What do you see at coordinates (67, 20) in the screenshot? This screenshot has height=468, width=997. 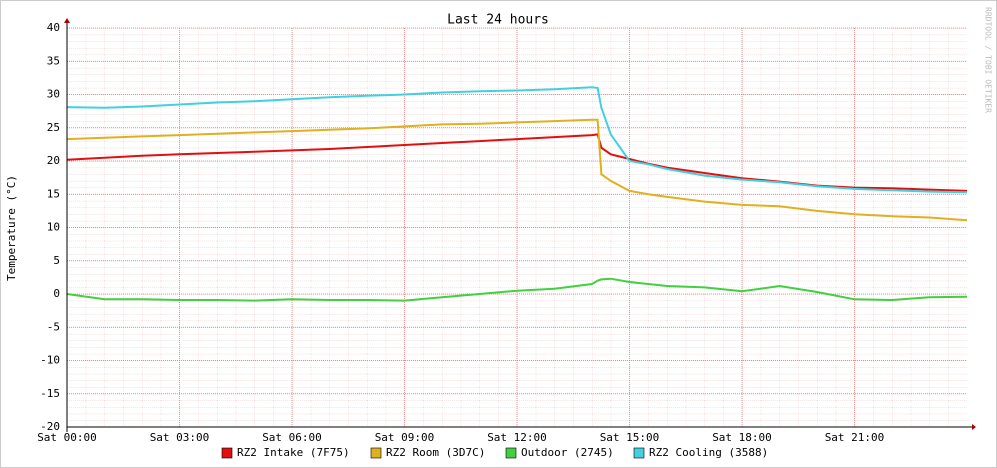 I see `y-arrow` at bounding box center [67, 20].